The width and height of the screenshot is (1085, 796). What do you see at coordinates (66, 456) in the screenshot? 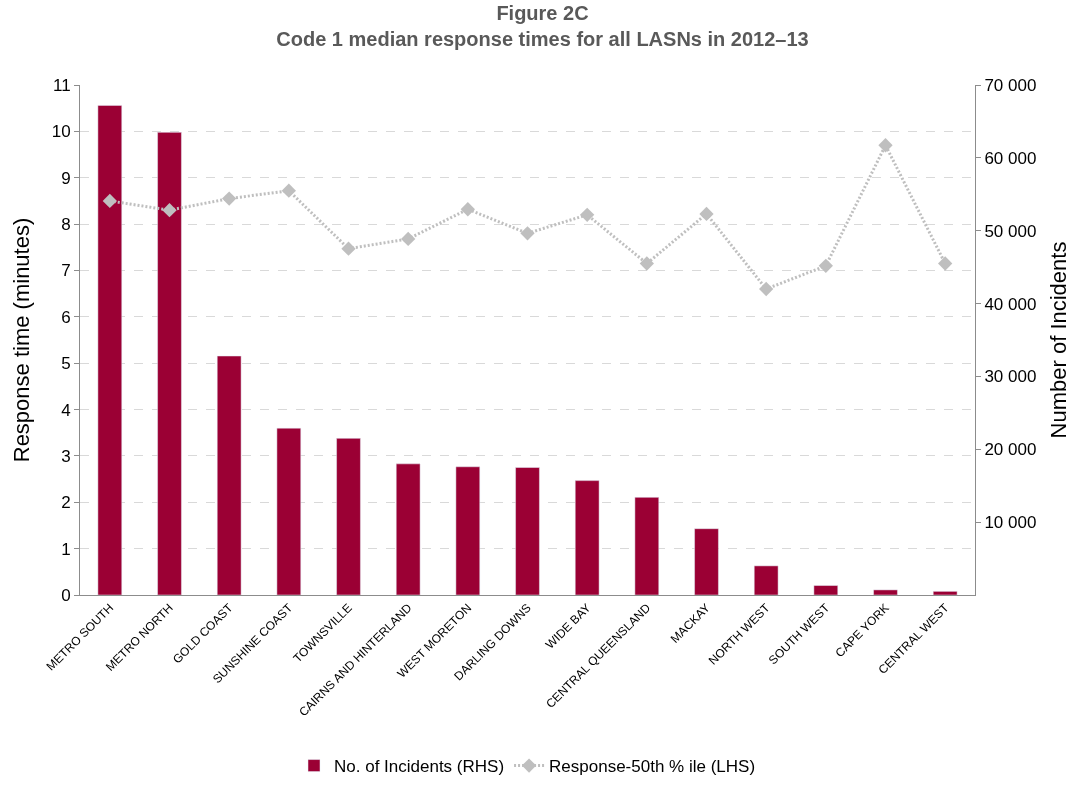
I see `y-tick-label: 3` at bounding box center [66, 456].